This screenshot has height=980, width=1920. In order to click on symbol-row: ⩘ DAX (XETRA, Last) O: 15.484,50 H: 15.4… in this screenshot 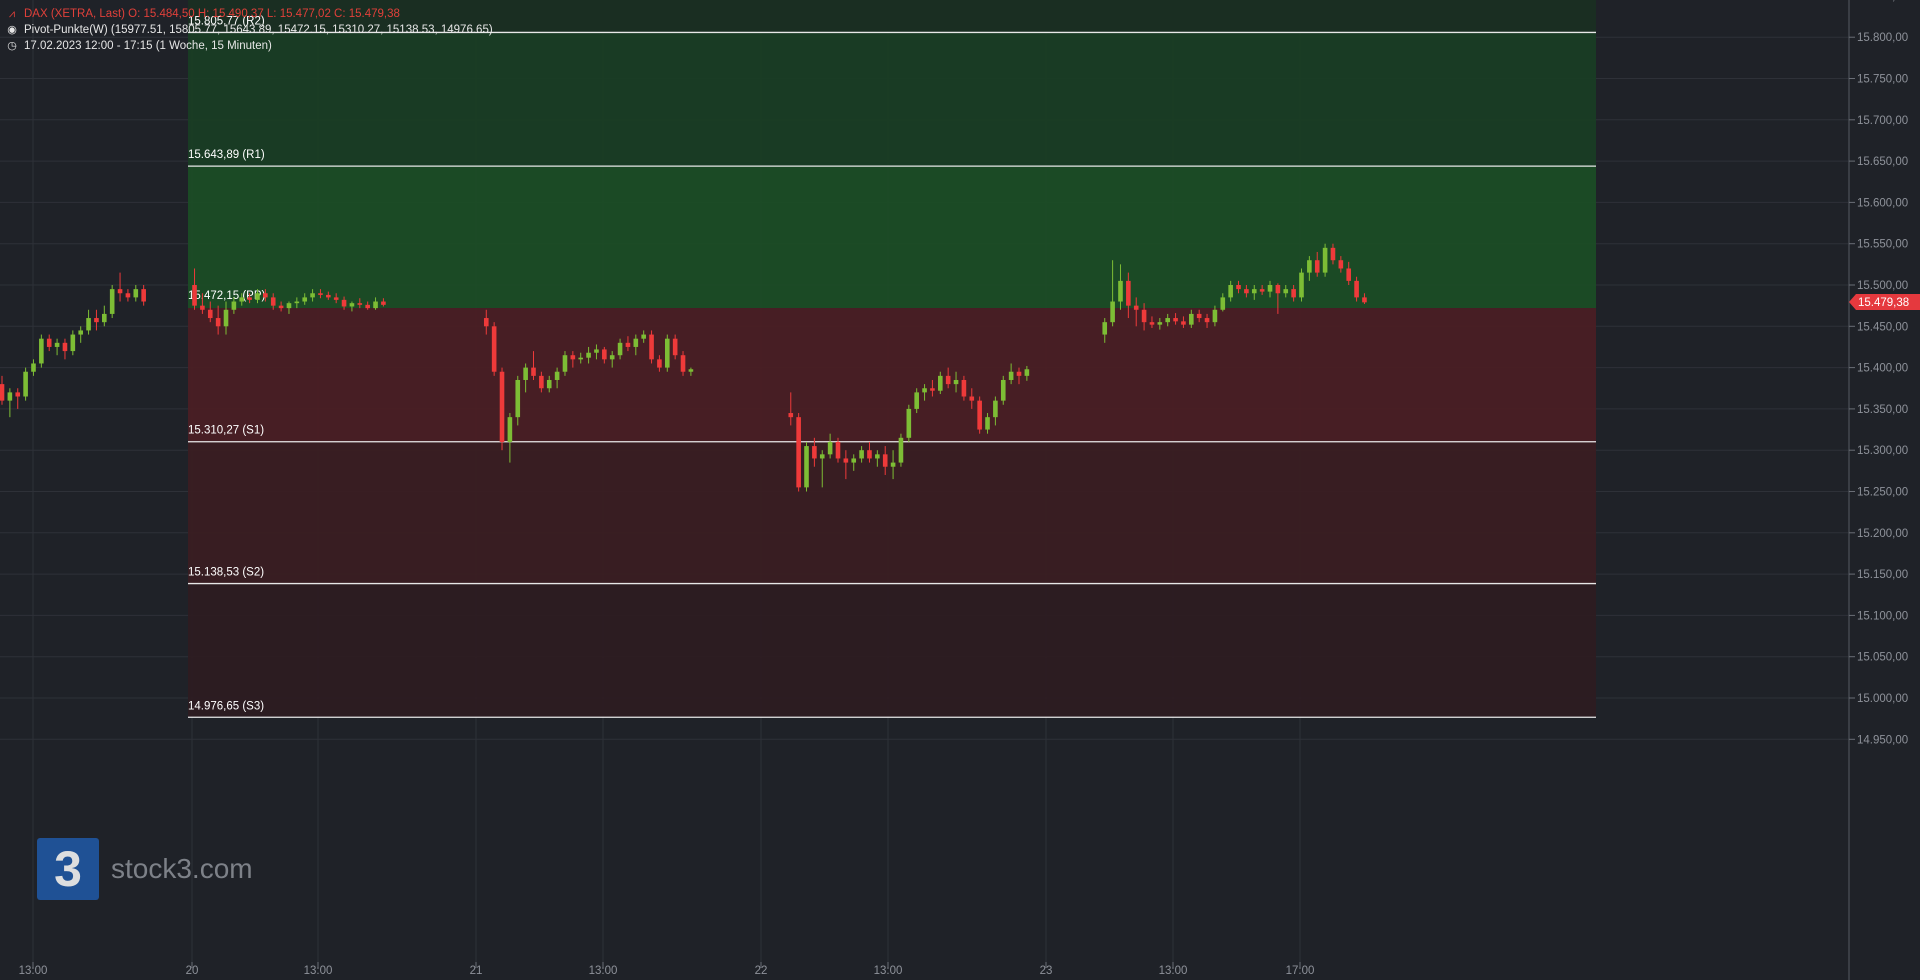, I will do `click(249, 14)`.